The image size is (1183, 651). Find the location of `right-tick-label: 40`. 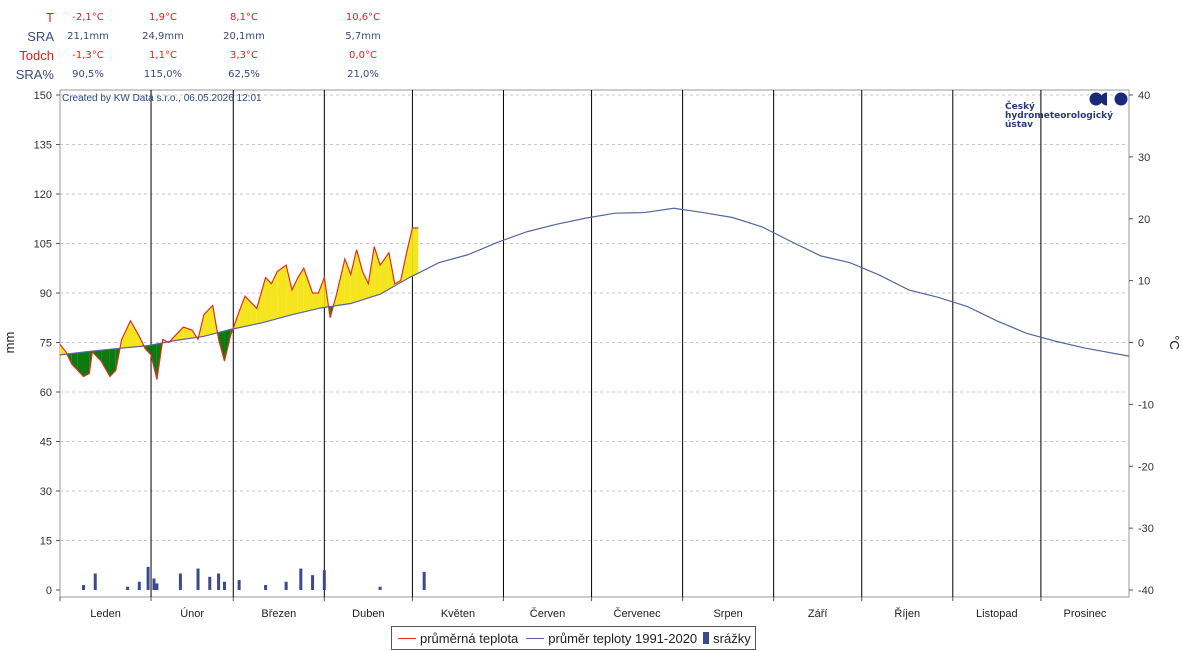

right-tick-label: 40 is located at coordinates (1144, 96).